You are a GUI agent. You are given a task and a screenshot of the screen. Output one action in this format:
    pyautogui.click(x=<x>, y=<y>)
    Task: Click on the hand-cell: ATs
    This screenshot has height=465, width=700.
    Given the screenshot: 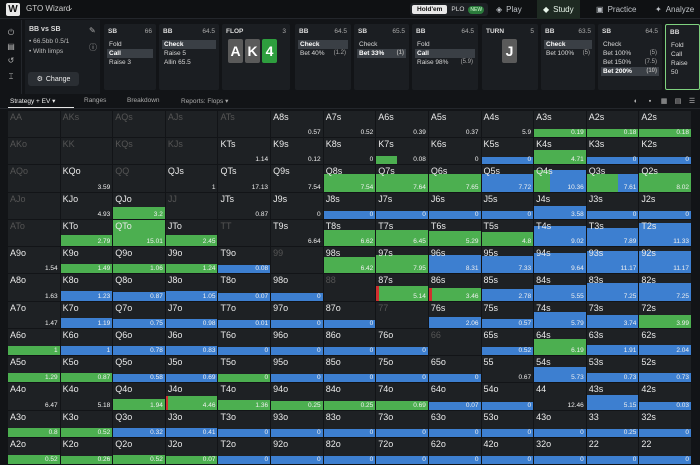 What is the action you would take?
    pyautogui.click(x=245, y=125)
    